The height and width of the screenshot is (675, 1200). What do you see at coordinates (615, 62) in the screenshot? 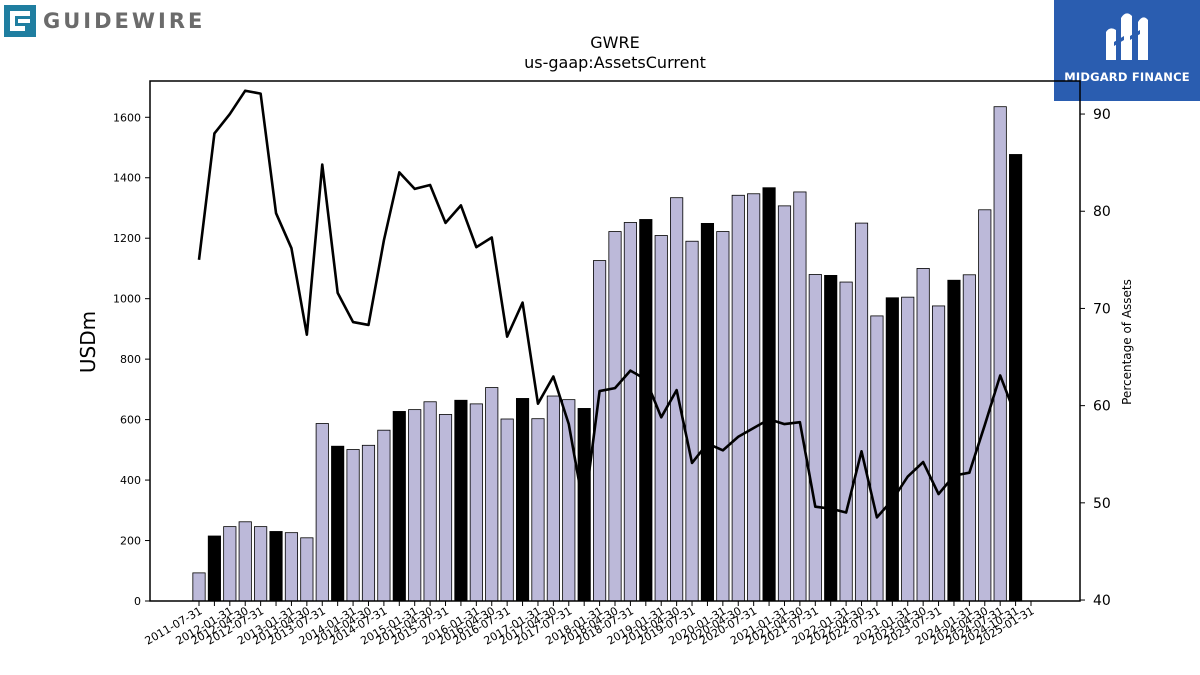
I see `chart-subtitle: us-gaap:AssetsCurrent` at bounding box center [615, 62].